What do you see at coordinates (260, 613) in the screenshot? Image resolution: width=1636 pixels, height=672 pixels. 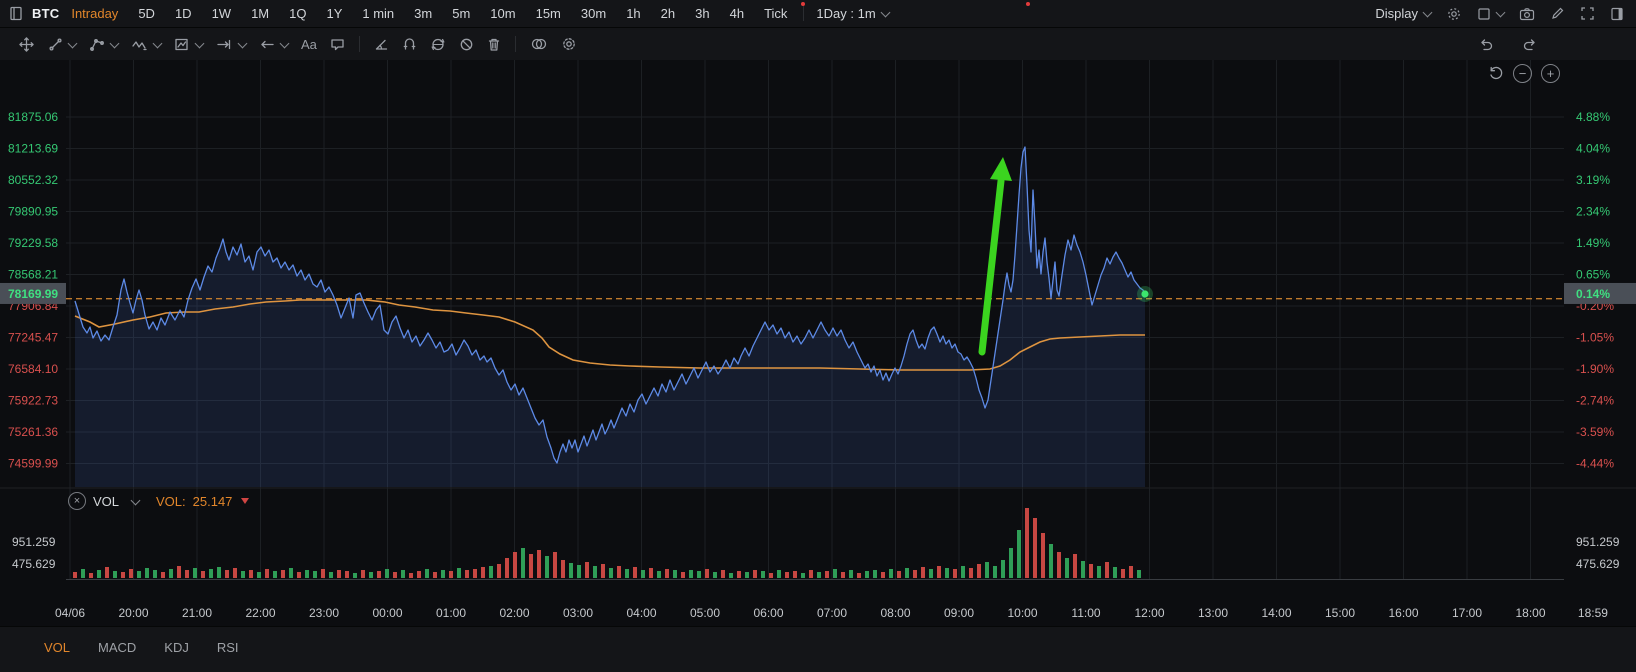 I see `time-tick-label: 22:00` at bounding box center [260, 613].